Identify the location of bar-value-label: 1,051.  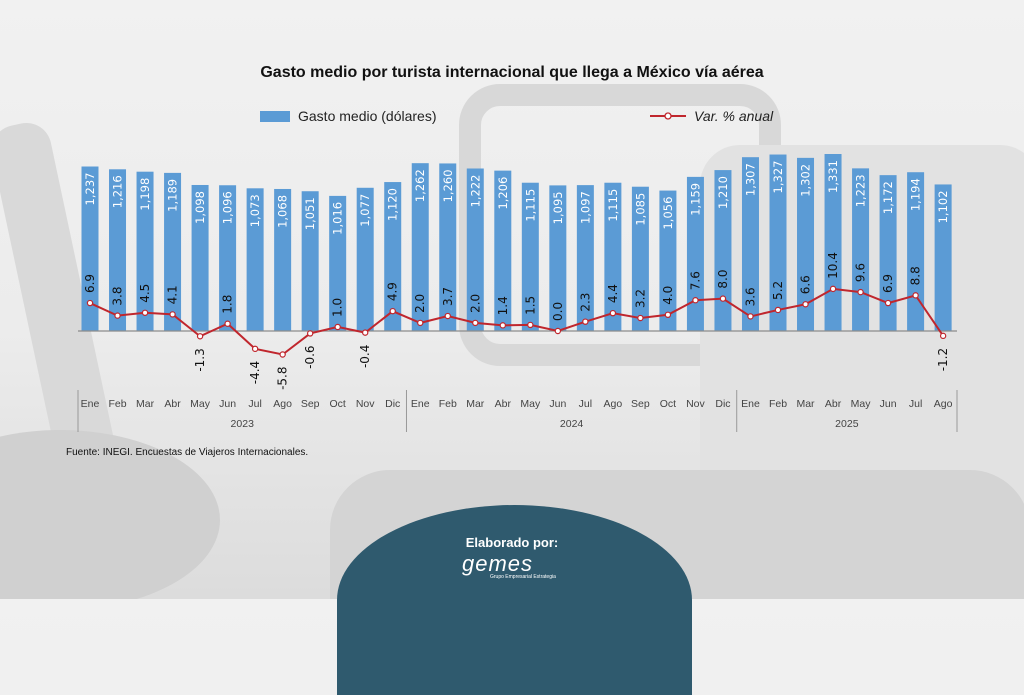
(310, 213).